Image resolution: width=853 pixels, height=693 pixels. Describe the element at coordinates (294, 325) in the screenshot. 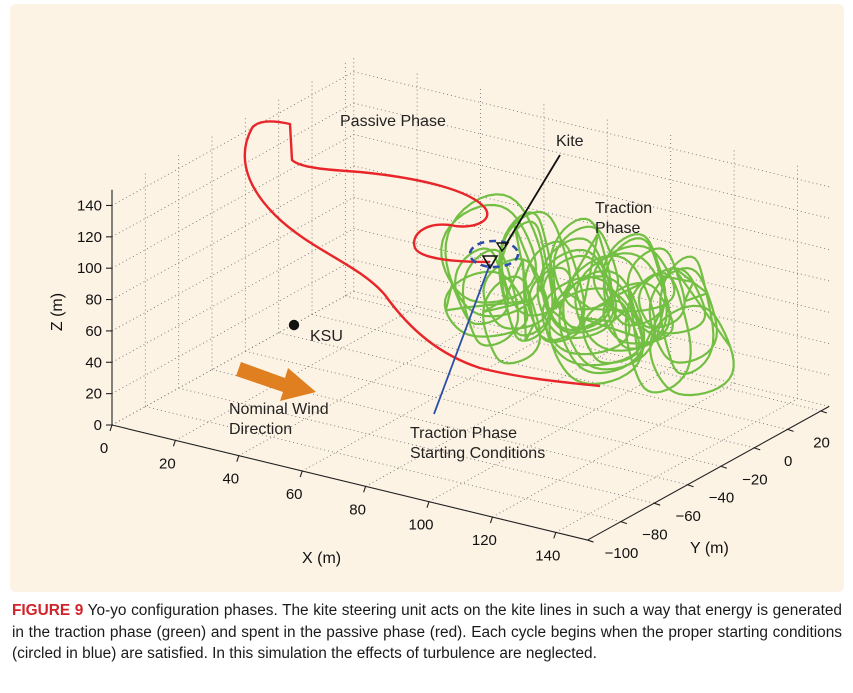

I see `ksu-point` at that location.